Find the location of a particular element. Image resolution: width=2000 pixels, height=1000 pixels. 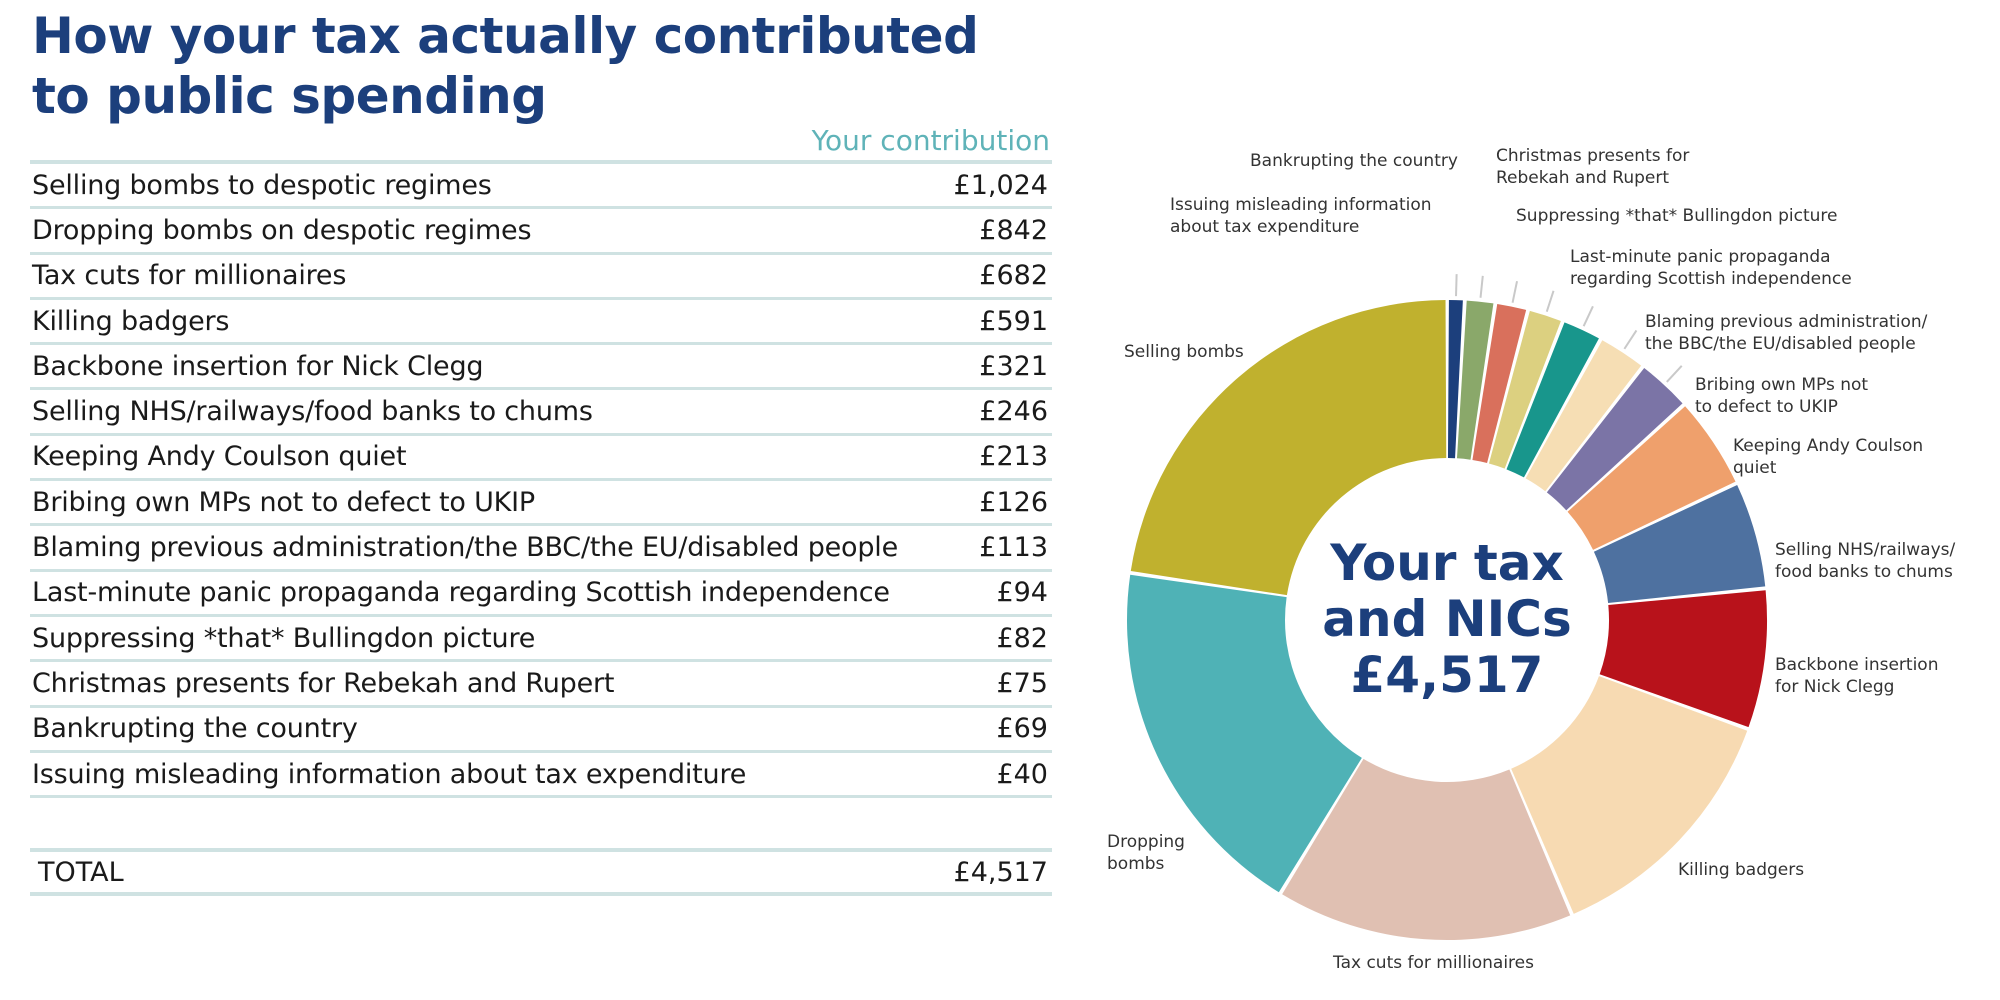

row-value: £842 is located at coordinates (1013, 230).